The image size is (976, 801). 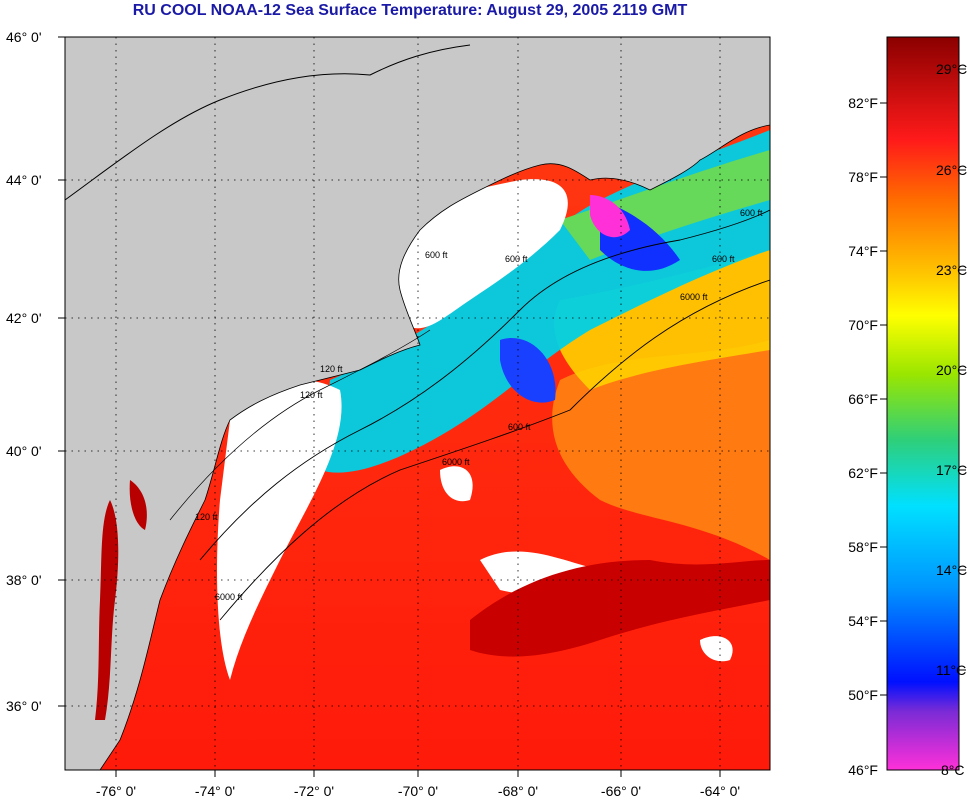 I want to click on latitude-tick-label: 44° 0', so click(x=24, y=180).